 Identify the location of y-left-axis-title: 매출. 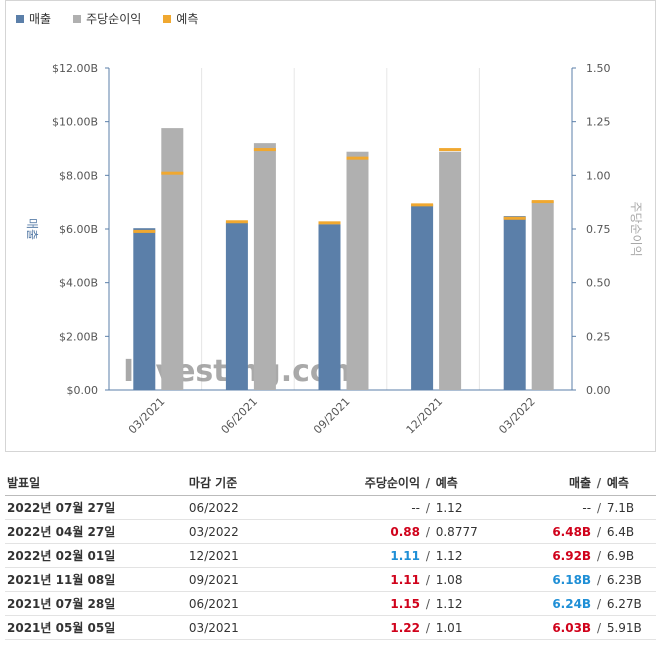
(32, 229).